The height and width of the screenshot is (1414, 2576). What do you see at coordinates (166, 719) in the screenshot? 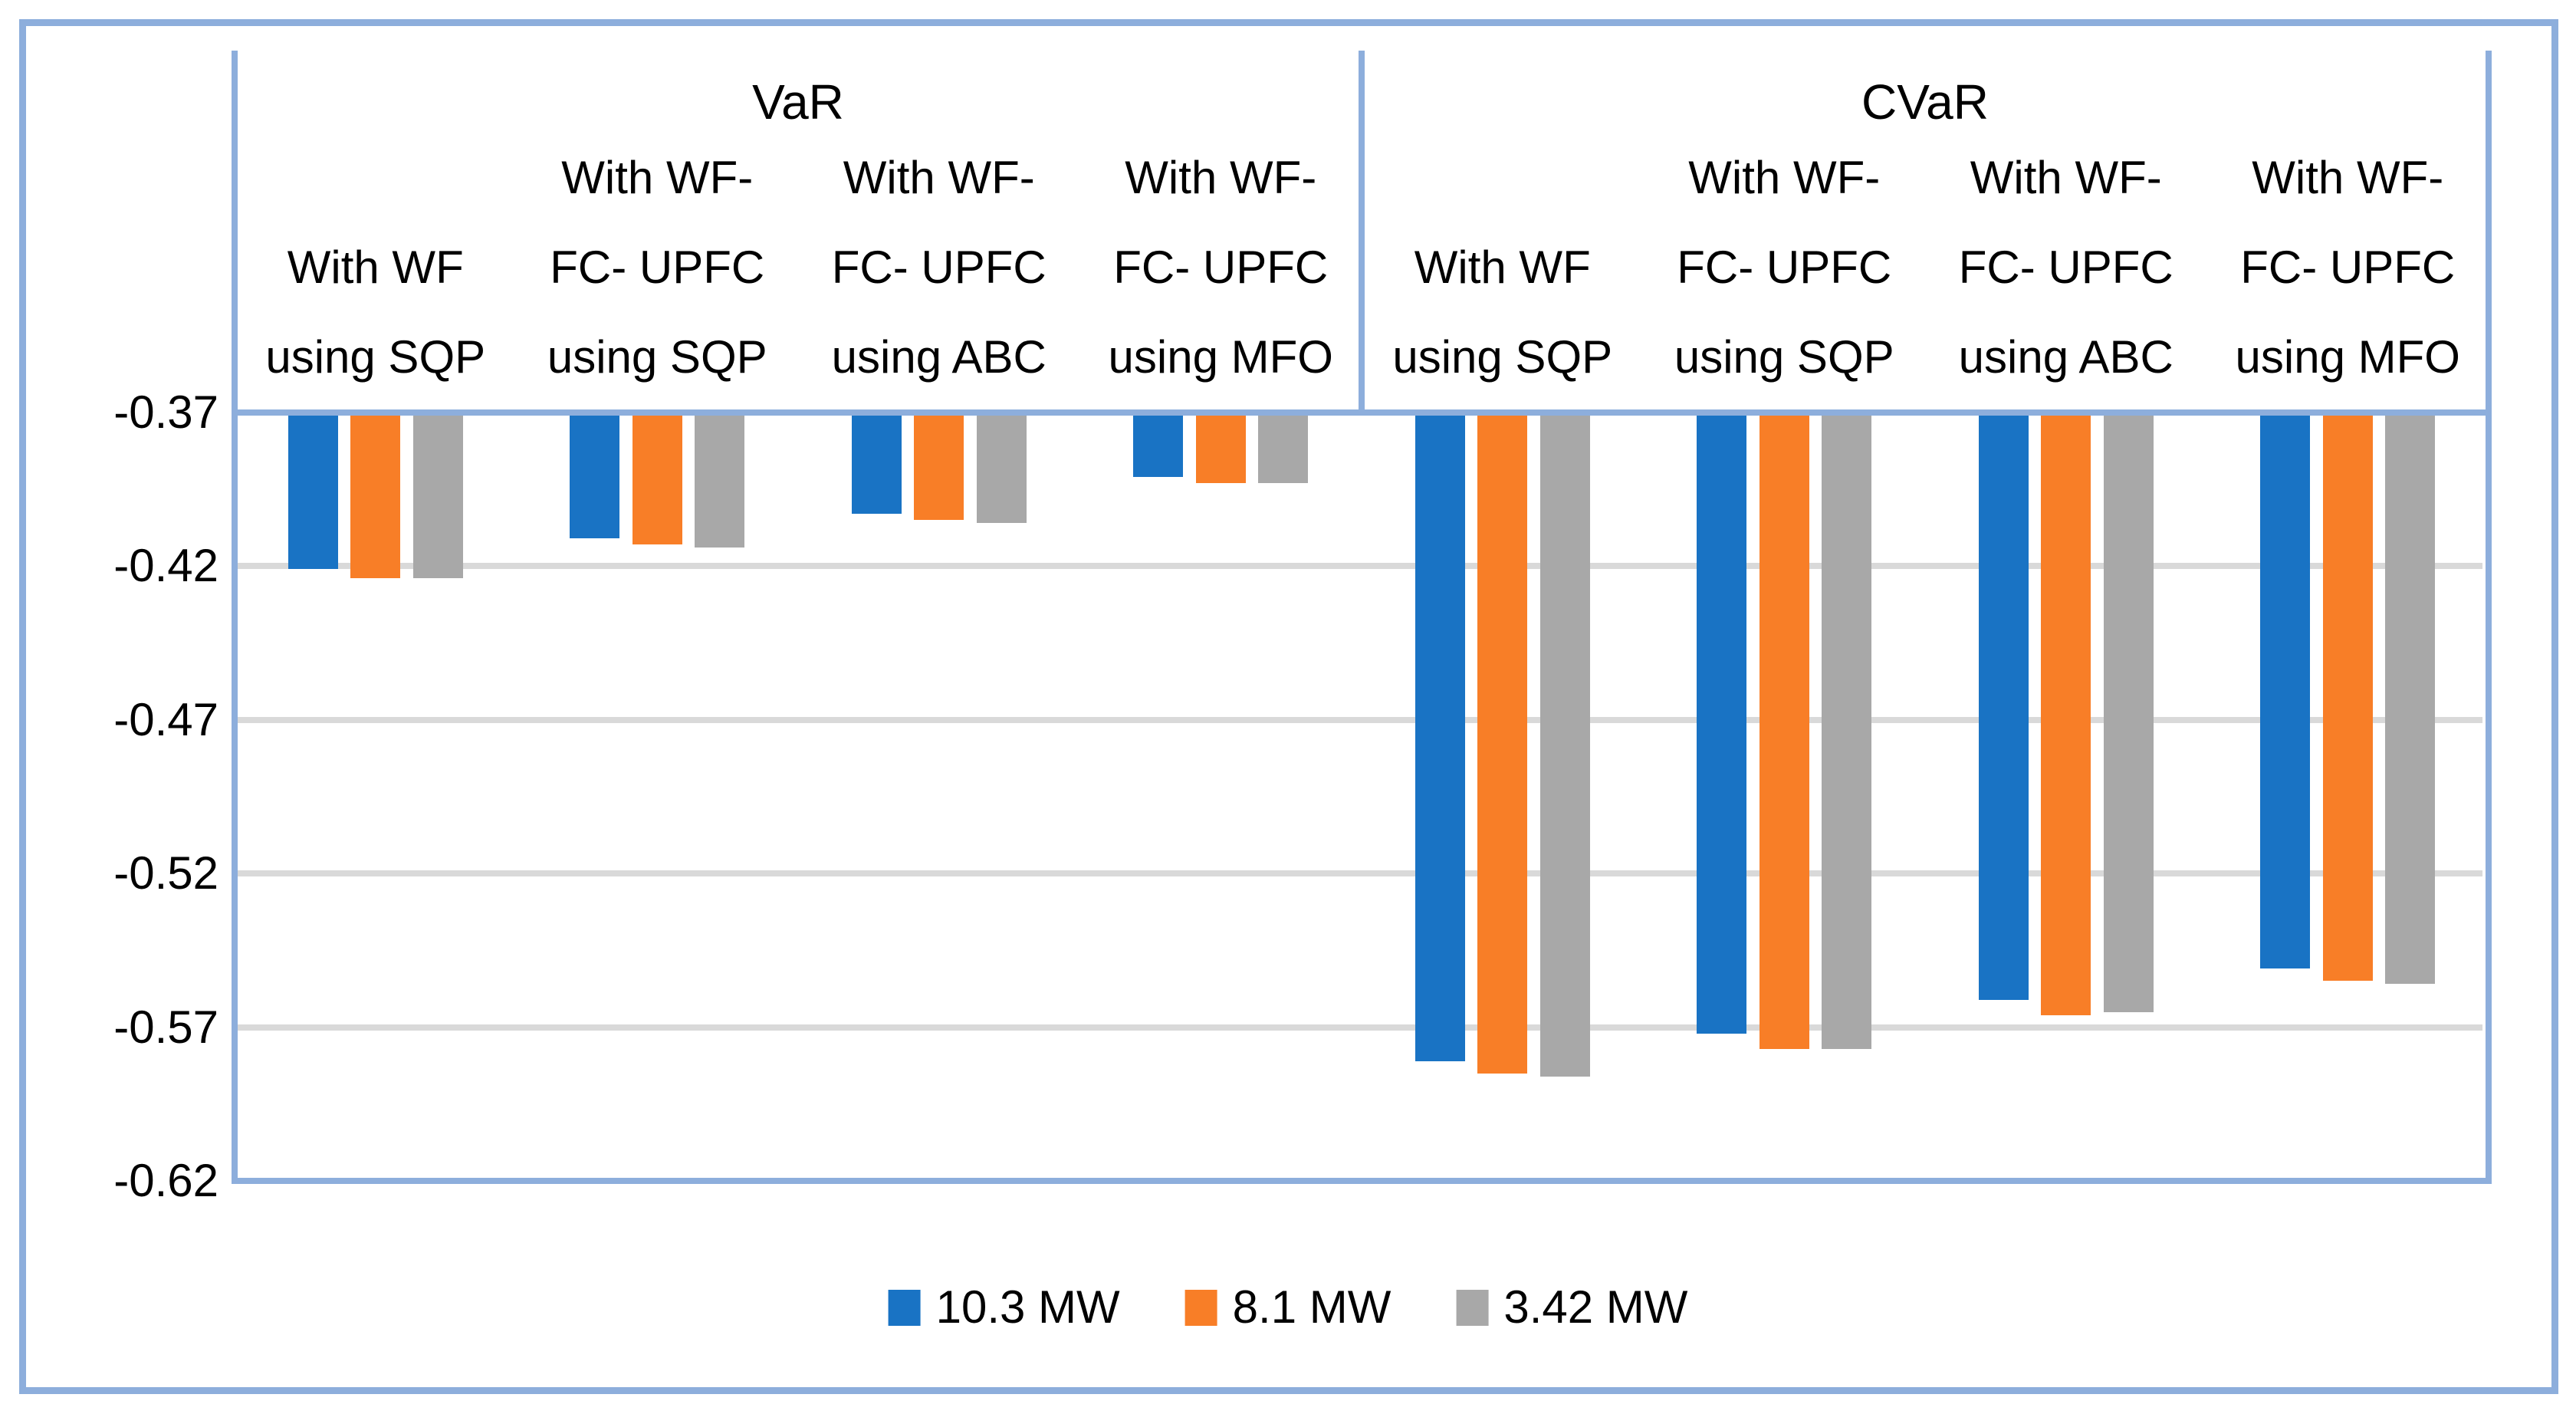
I see `y-tick-label: -0.47` at bounding box center [166, 719].